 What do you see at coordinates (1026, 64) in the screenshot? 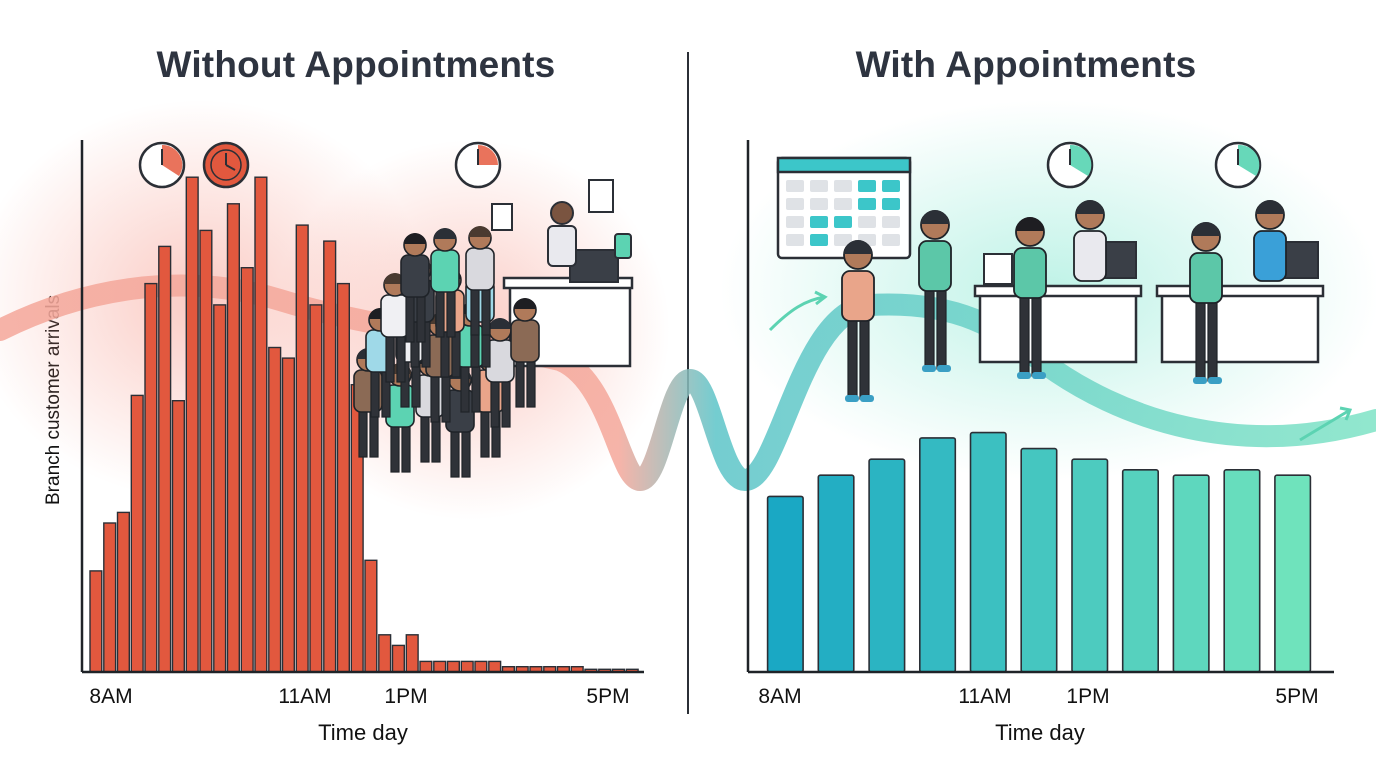
I see `right-panel-title: With Appointments` at bounding box center [1026, 64].